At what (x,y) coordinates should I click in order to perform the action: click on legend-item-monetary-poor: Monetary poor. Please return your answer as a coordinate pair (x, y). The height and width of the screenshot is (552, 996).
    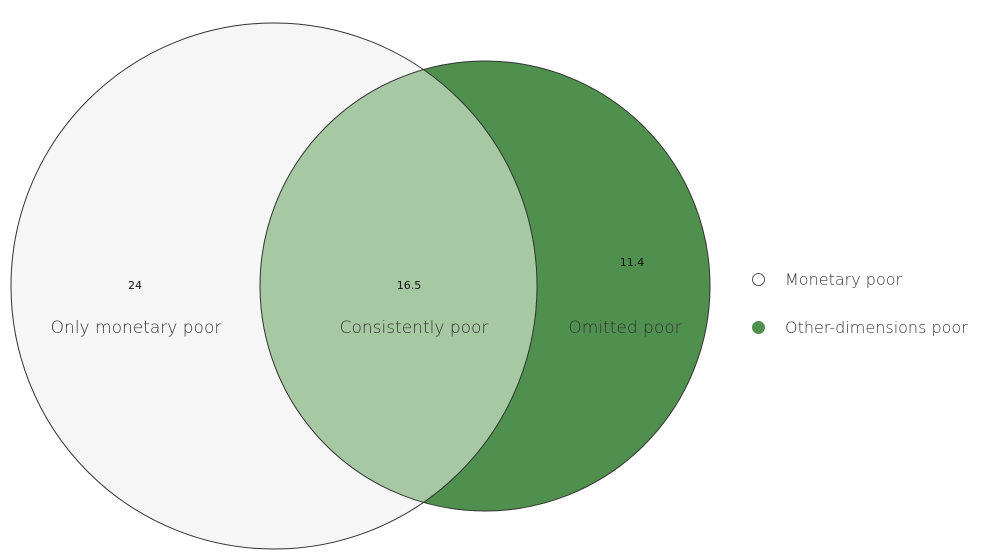
    Looking at the image, I should click on (872, 279).